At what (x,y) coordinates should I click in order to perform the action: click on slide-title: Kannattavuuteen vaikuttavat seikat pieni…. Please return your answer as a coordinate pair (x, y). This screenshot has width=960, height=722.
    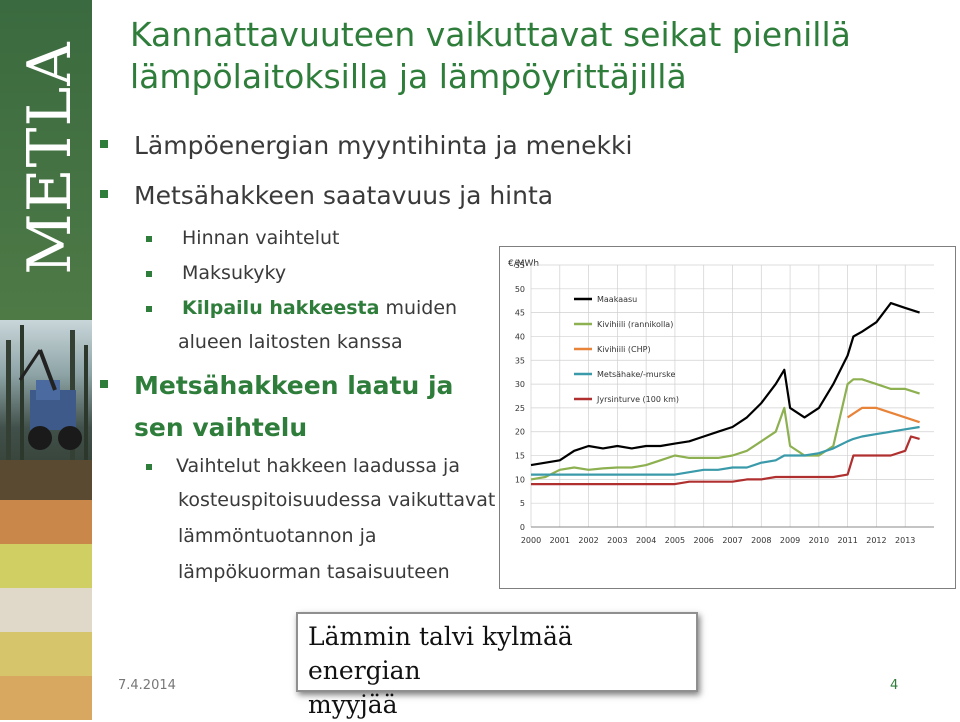
    Looking at the image, I should click on (535, 56).